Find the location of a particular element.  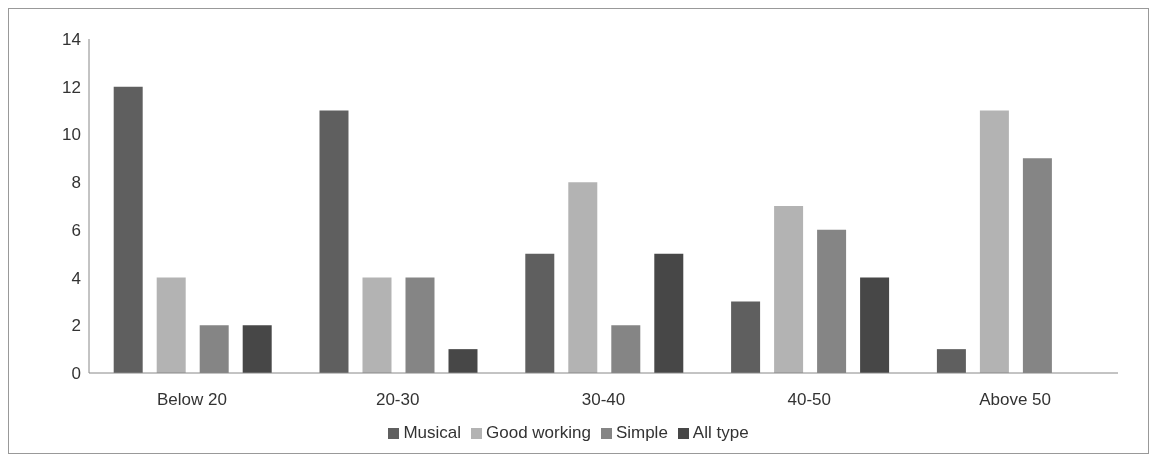

y-tick-label: 2 is located at coordinates (76, 326).